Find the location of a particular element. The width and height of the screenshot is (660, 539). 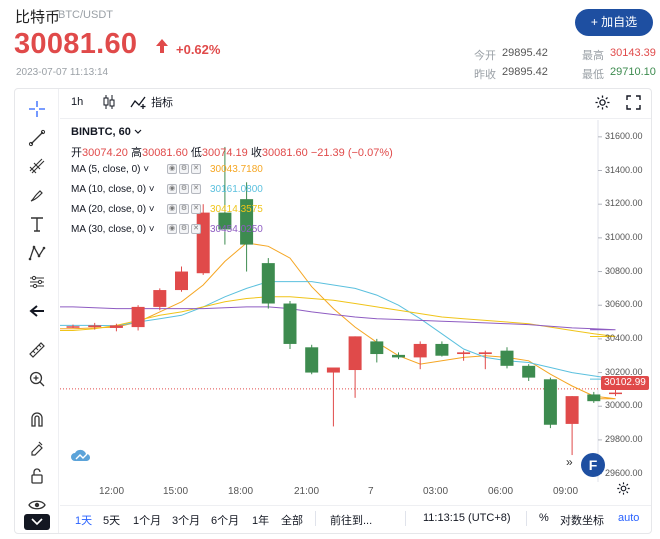

ohlc-open: 30074.20 is located at coordinates (105, 153).